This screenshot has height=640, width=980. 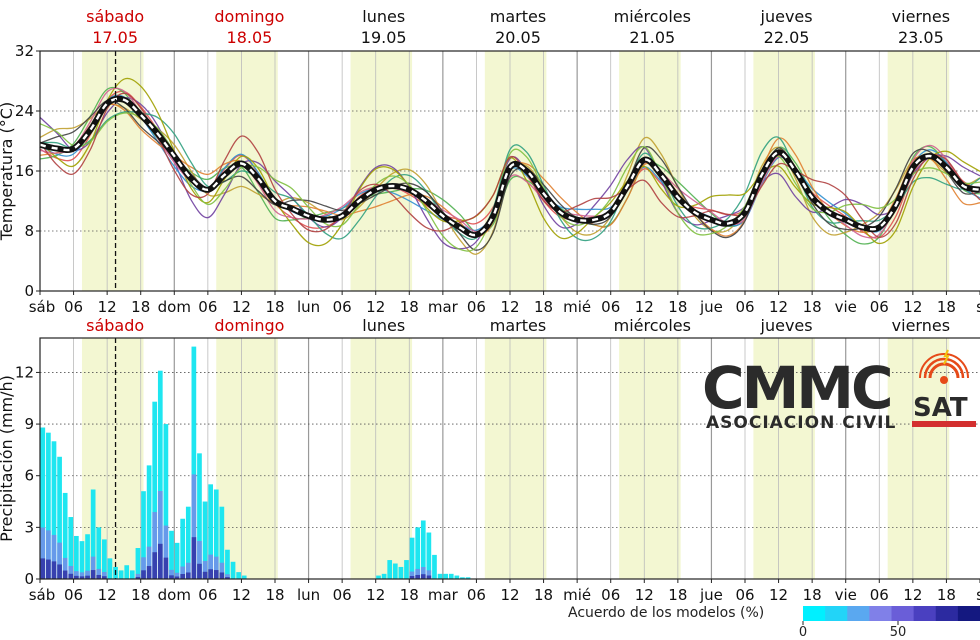 What do you see at coordinates (29, 476) in the screenshot?
I see `y-tick-label: 6` at bounding box center [29, 476].